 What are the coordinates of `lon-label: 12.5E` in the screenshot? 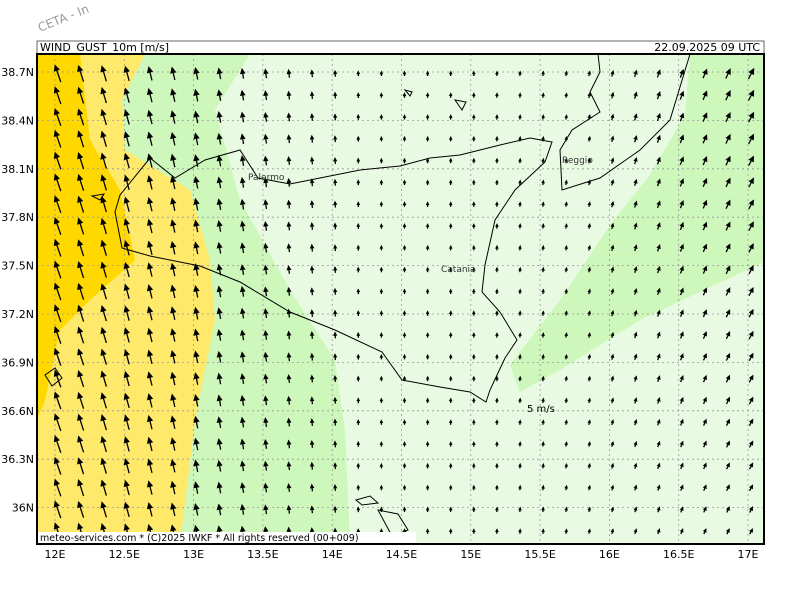 It's located at (124, 554).